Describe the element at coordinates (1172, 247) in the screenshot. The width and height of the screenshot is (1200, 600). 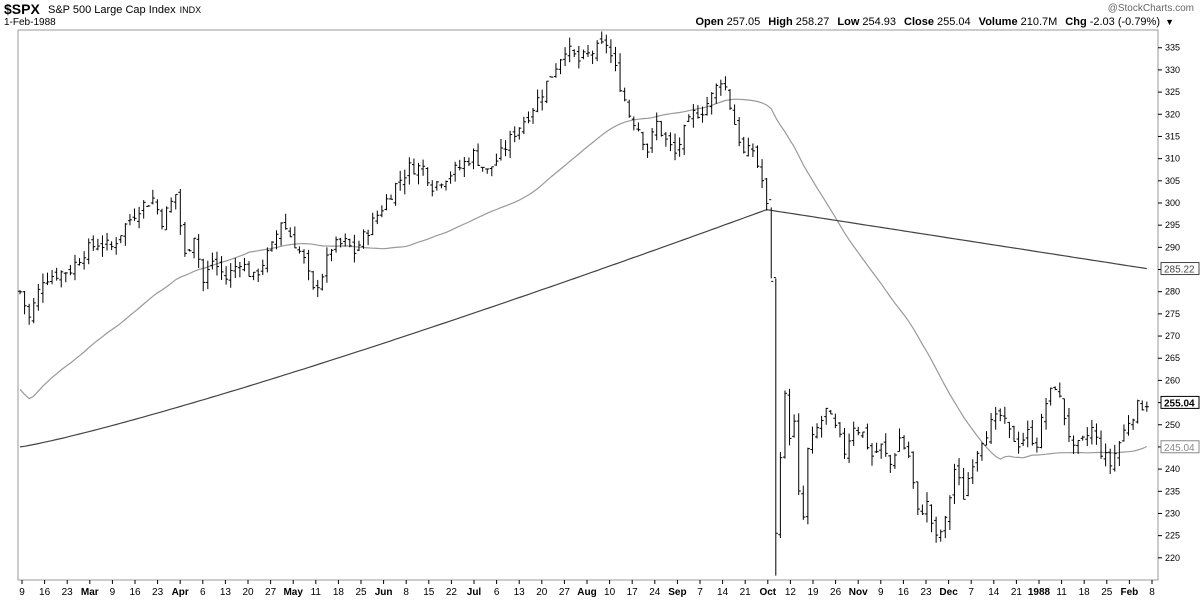
I see `y-tick-label: 290` at that location.